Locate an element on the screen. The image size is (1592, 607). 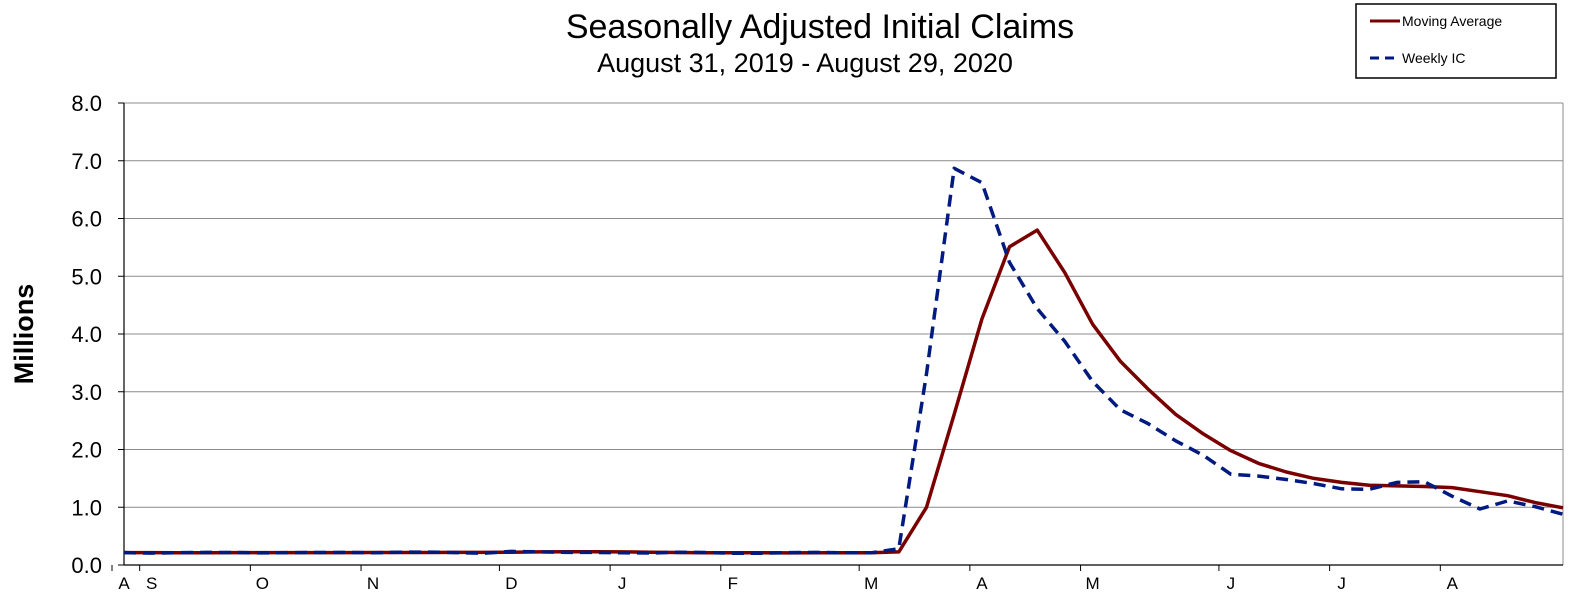
legend-label-weekly-ic: Weekly IC is located at coordinates (1434, 58).